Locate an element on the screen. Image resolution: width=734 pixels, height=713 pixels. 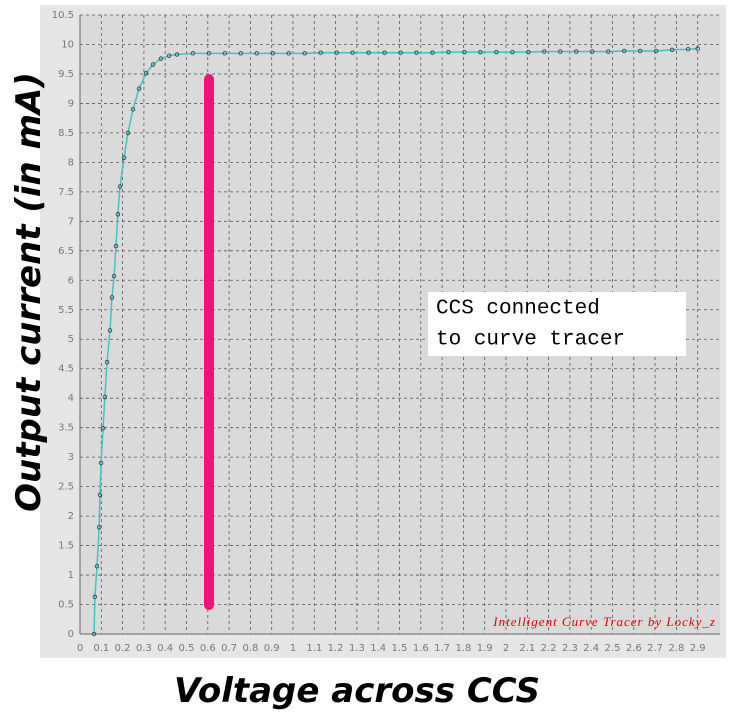
x-tick-label: 1.9 is located at coordinates (485, 648).